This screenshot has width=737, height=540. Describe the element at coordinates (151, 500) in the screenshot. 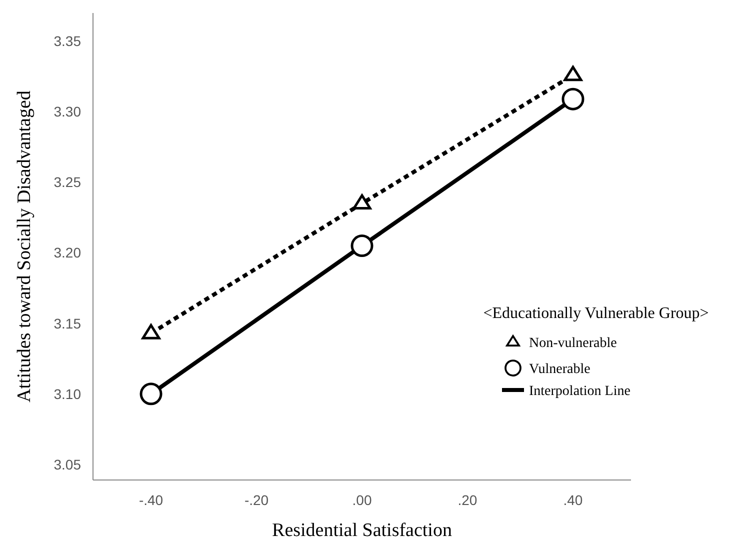

I see `x-tick-label: -.40` at that location.